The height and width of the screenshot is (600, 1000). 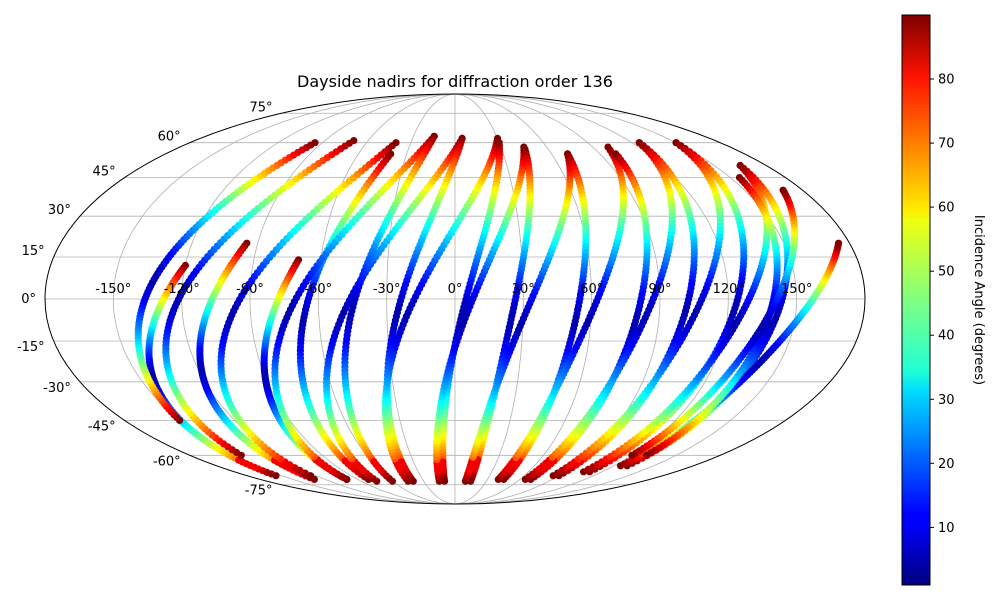 I want to click on colorbar-label: Incidence Angle (degrees), so click(x=978, y=300).